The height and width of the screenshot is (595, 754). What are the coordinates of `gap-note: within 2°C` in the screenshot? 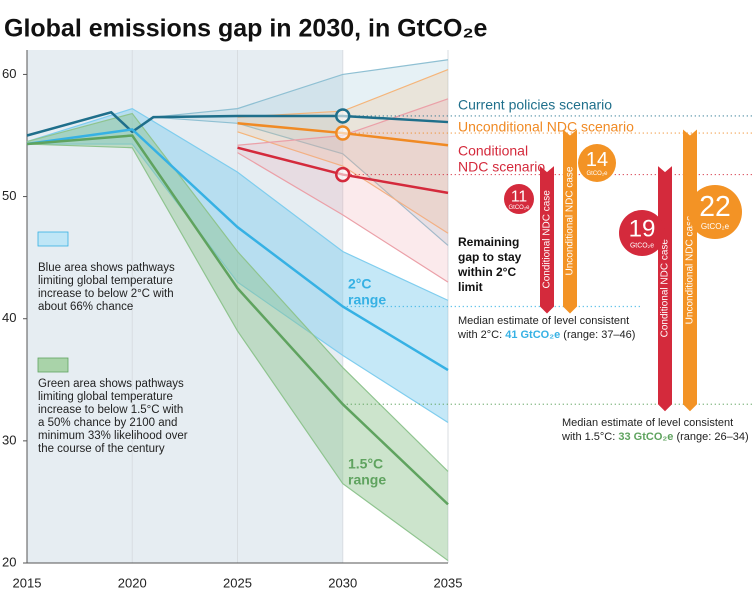 It's located at (486, 272).